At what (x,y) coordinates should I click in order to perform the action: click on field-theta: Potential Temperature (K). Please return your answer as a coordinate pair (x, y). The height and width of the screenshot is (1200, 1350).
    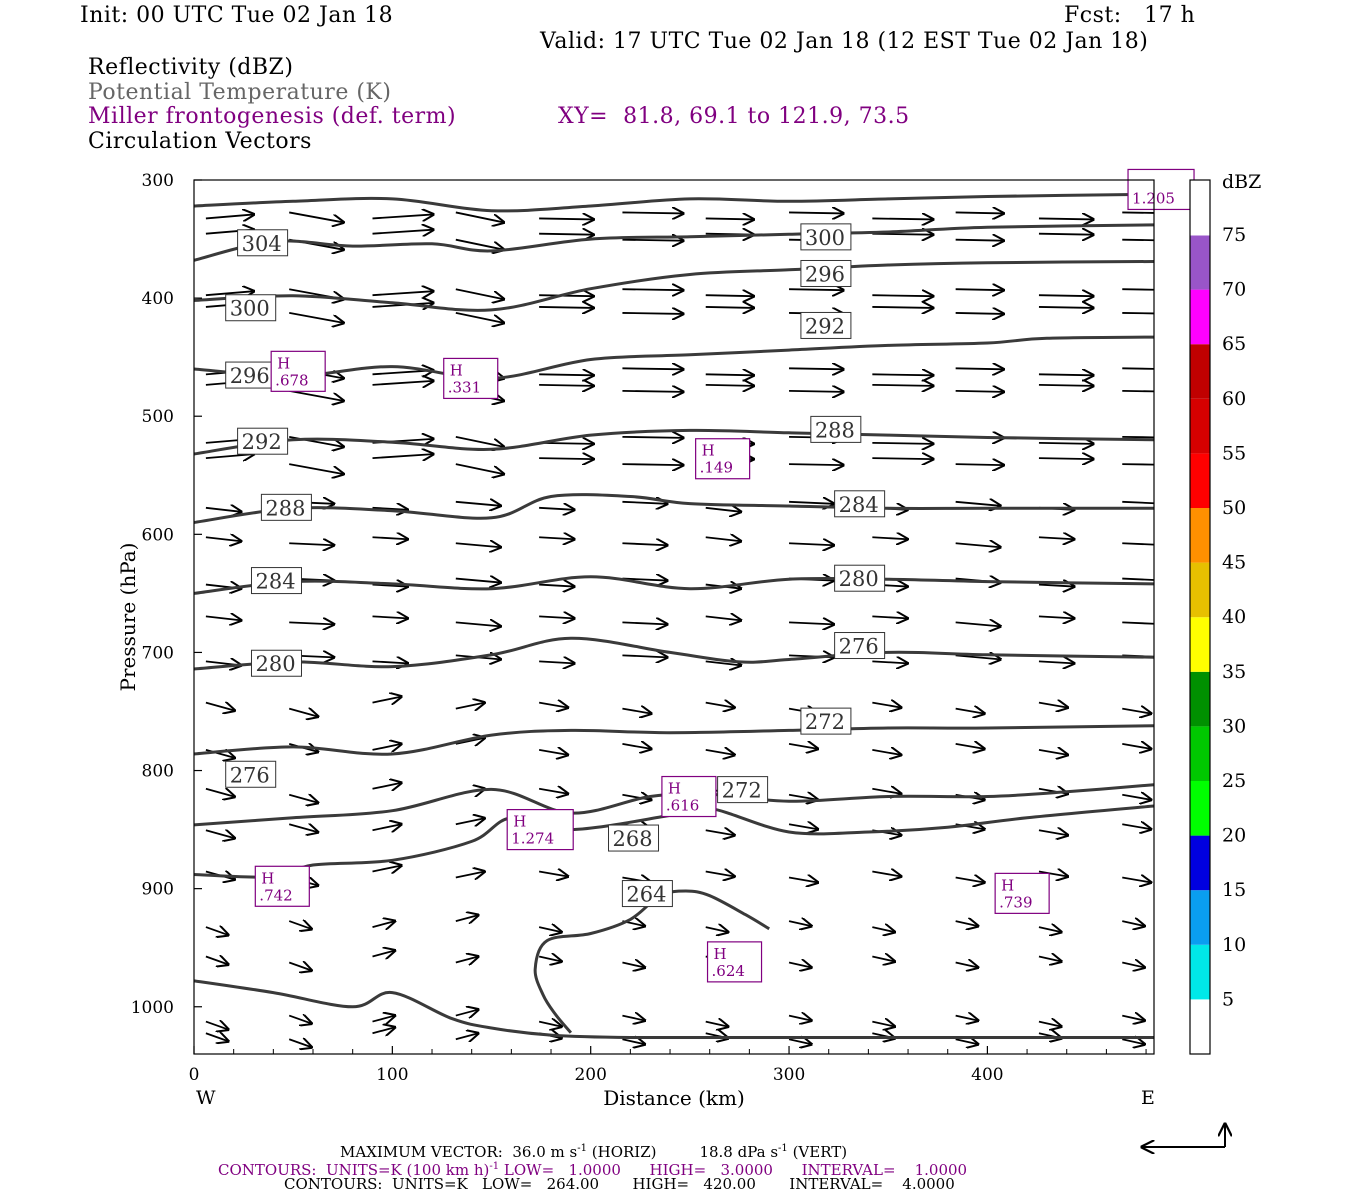
    Looking at the image, I should click on (240, 92).